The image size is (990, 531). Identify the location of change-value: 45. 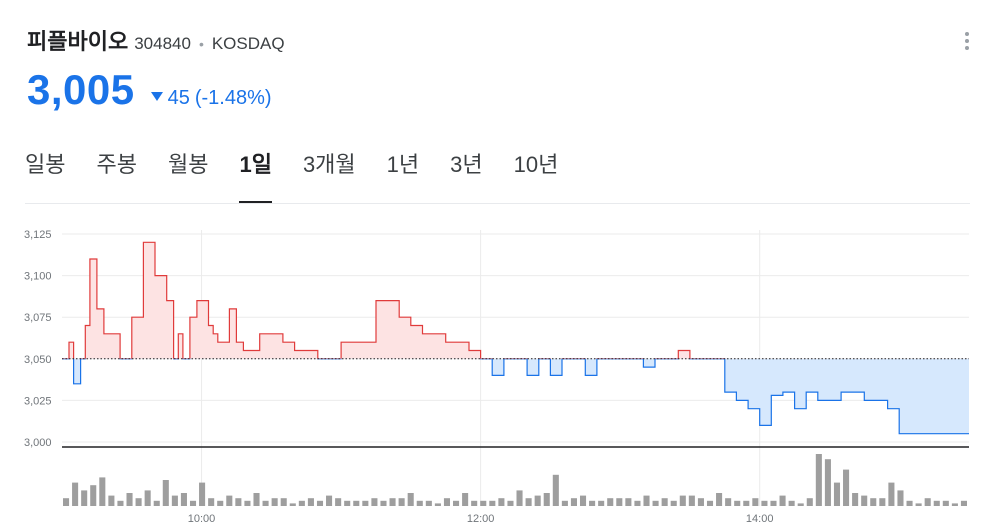
(178, 98).